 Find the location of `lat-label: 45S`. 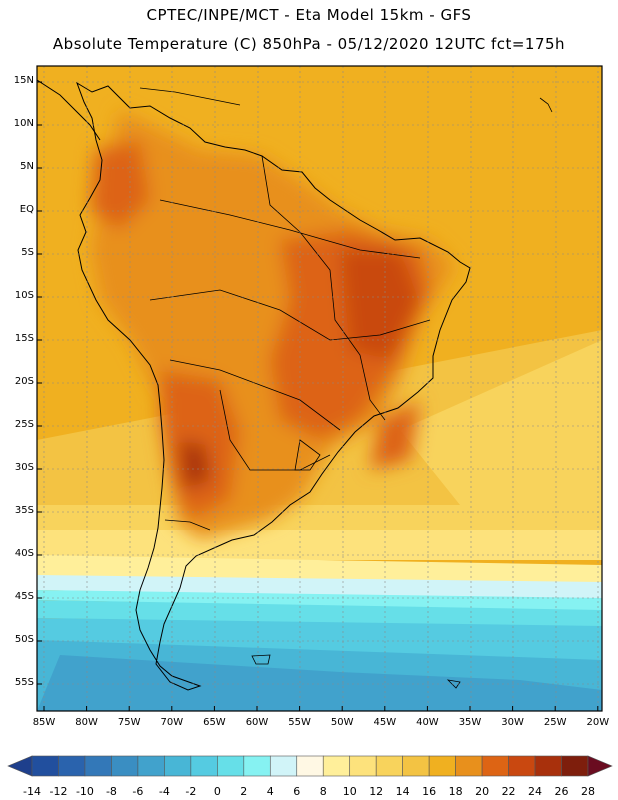

lat-label: 45S is located at coordinates (24, 596).